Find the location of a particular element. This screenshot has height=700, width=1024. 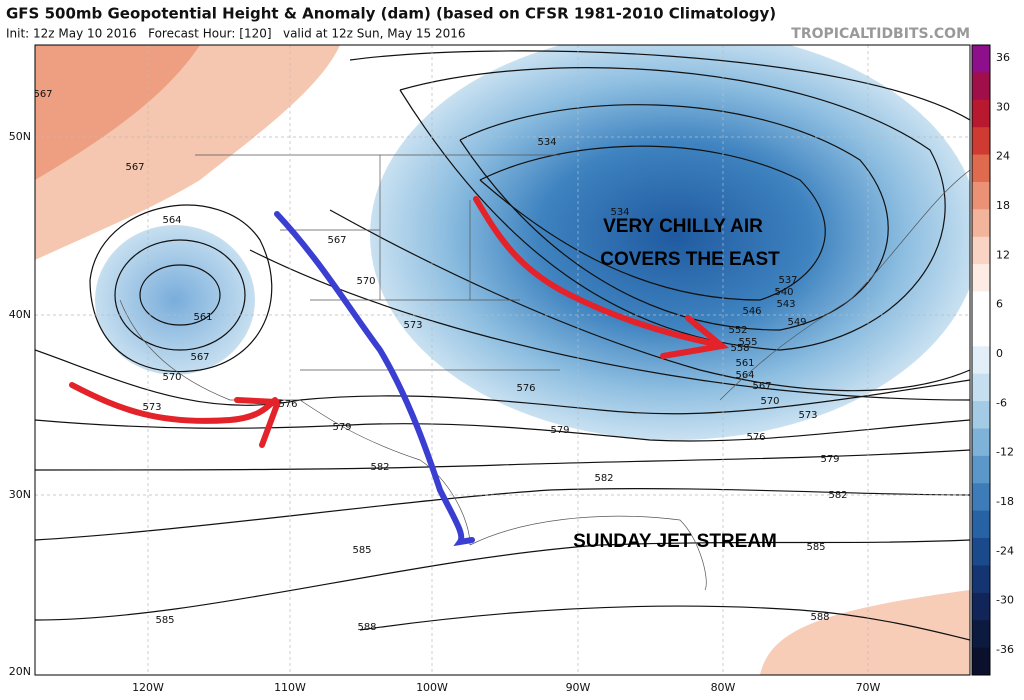

colorbar-tick-label: 0 is located at coordinates (999, 353).